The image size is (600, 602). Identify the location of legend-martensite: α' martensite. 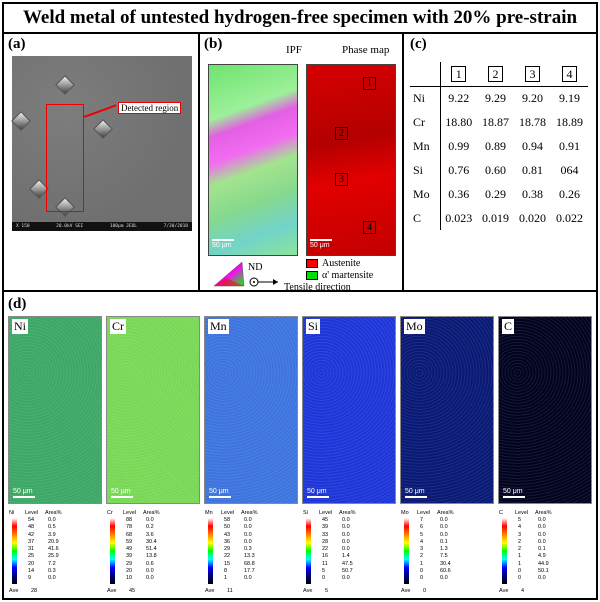
(339, 275).